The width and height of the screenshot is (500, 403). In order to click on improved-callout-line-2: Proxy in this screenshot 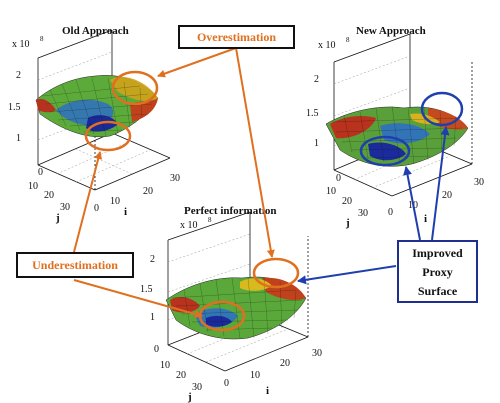, I will do `click(437, 272)`.